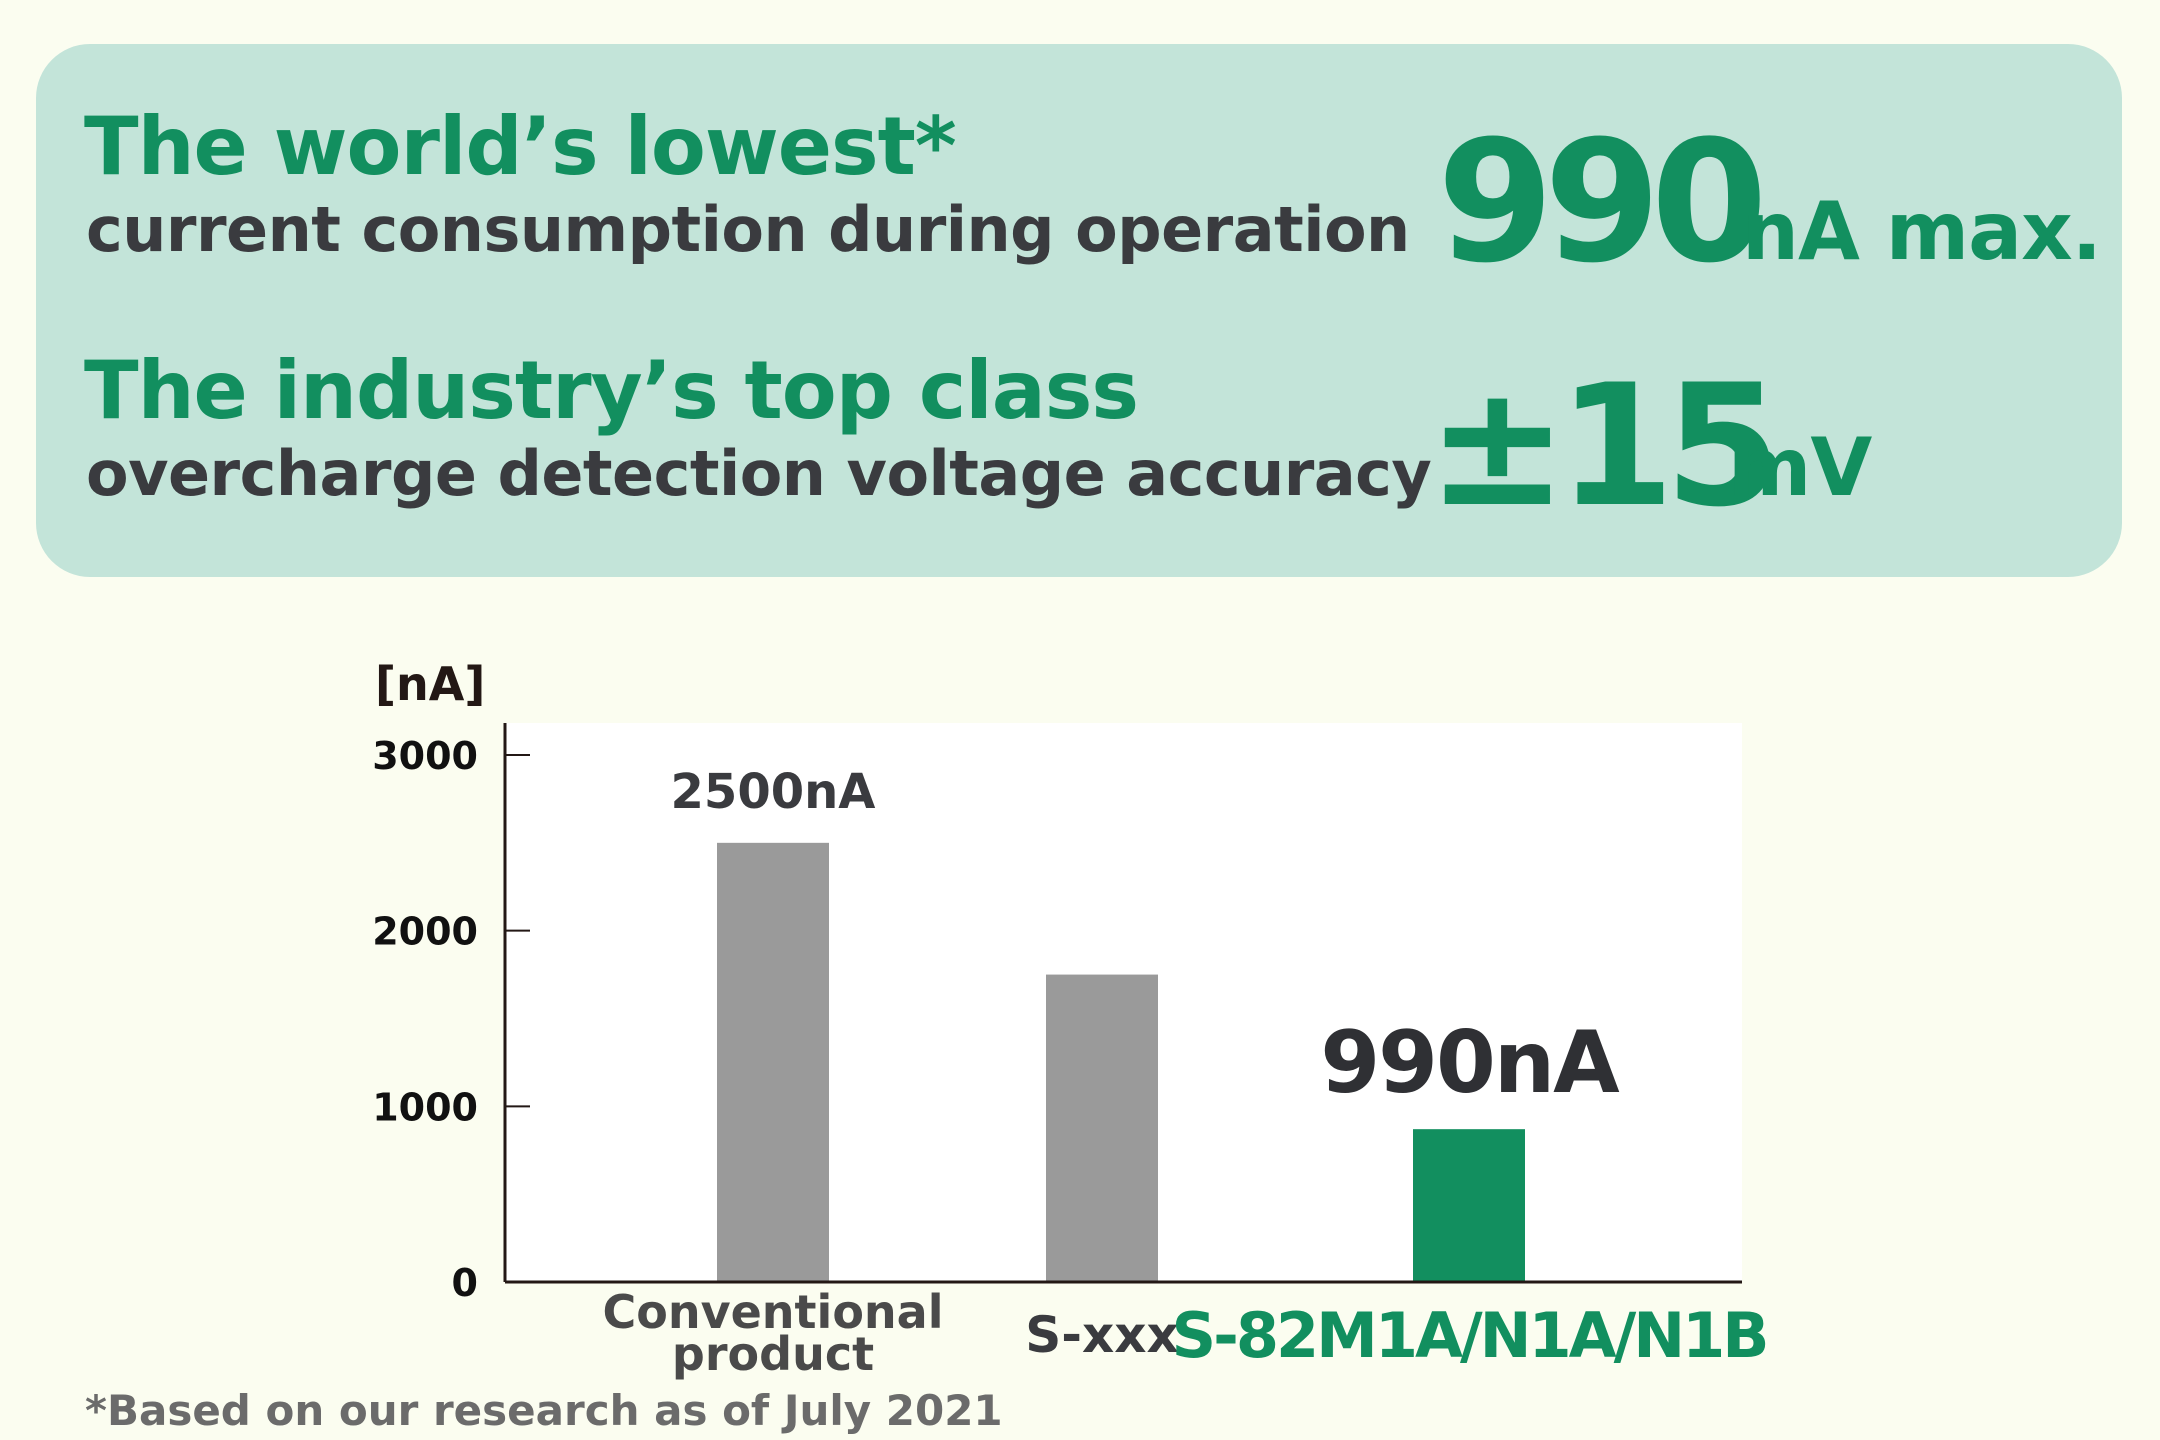 The width and height of the screenshot is (2160, 1440). Describe the element at coordinates (544, 1410) in the screenshot. I see `footnote: *Based on our research as of July 2021` at that location.